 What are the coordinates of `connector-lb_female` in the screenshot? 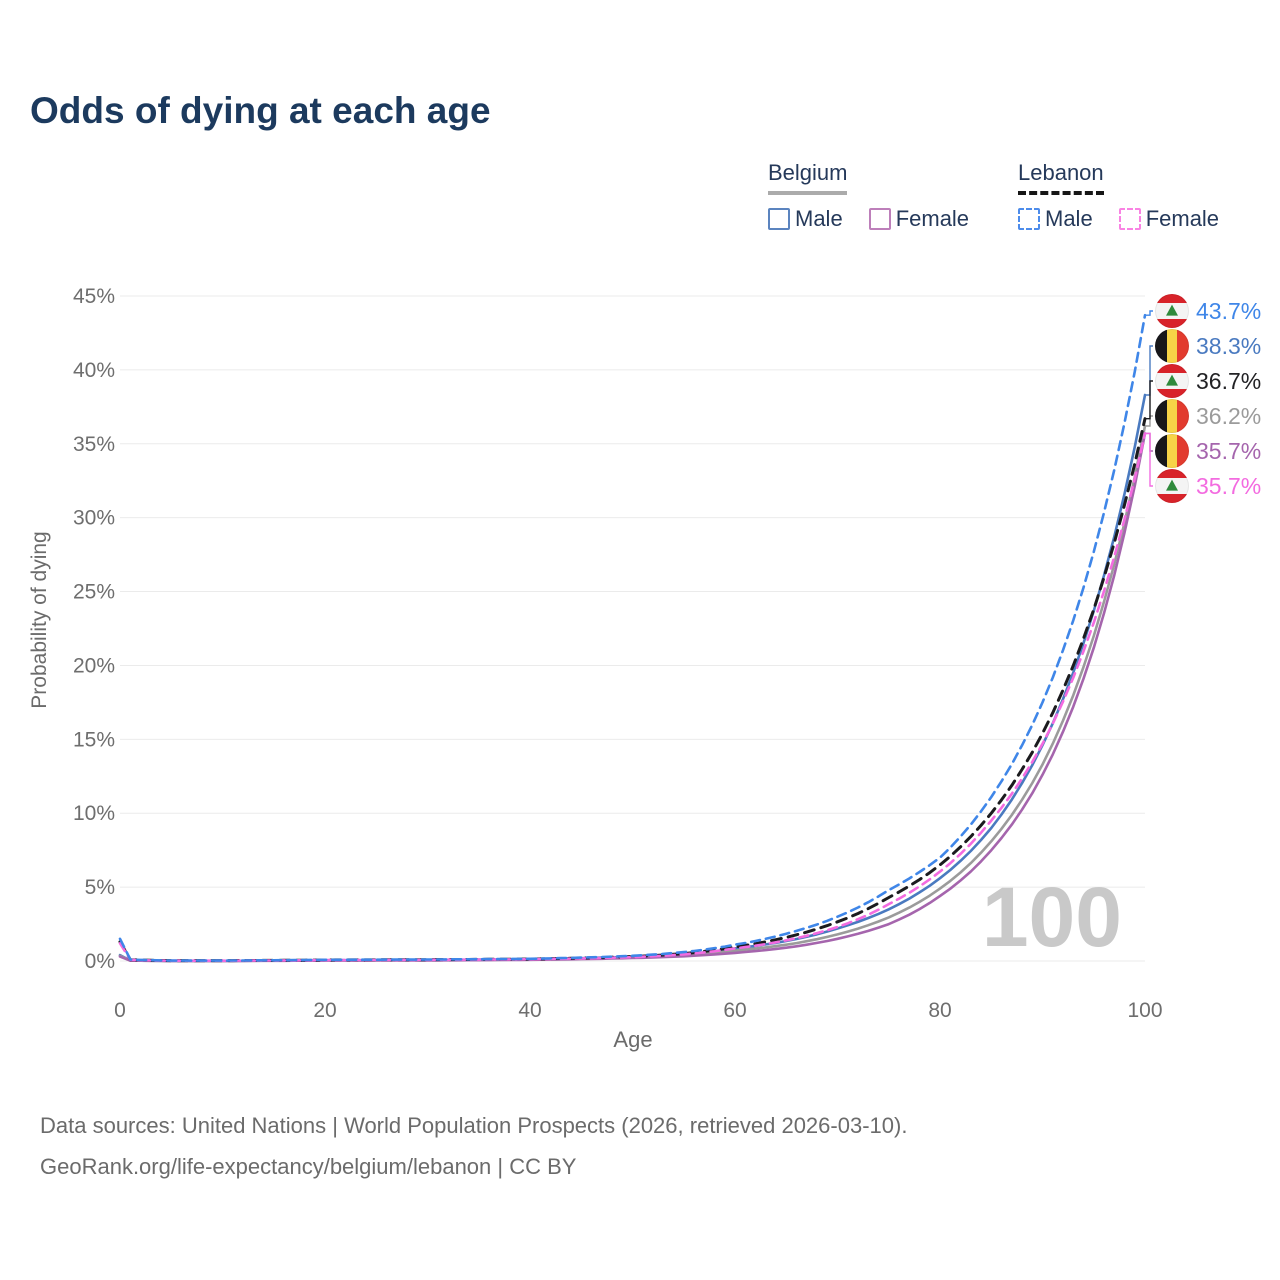 It's located at (1149, 459).